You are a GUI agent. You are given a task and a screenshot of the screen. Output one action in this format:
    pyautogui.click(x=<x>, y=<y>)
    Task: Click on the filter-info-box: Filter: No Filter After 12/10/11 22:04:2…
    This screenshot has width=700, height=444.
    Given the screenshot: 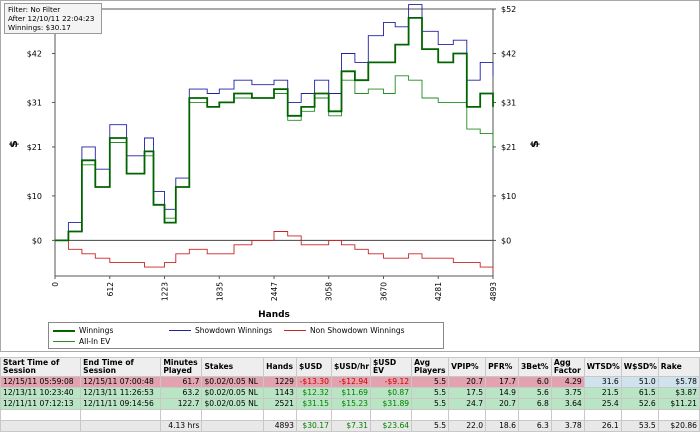 What is the action you would take?
    pyautogui.click(x=53, y=18)
    